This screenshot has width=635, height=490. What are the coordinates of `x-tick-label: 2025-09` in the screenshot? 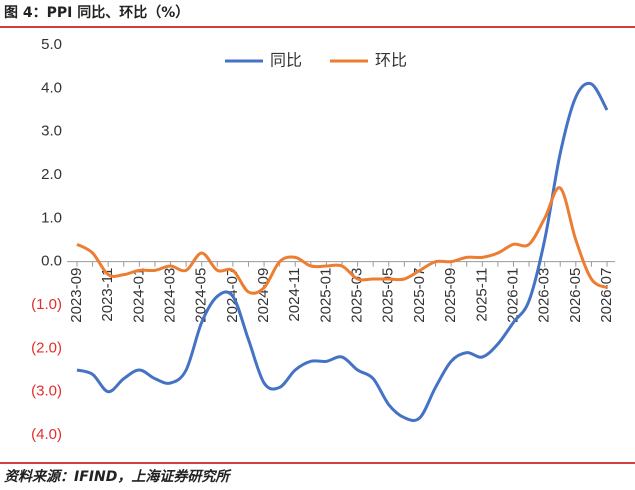 It's located at (450, 295).